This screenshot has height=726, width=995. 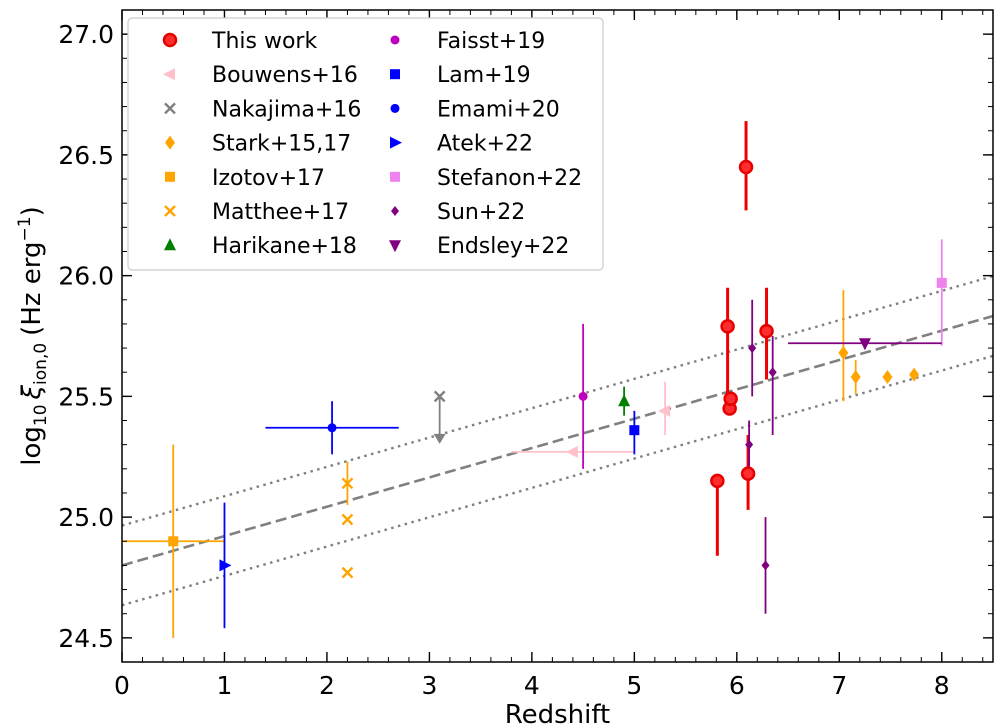 I want to click on endsley-22-point, so click(x=864, y=344).